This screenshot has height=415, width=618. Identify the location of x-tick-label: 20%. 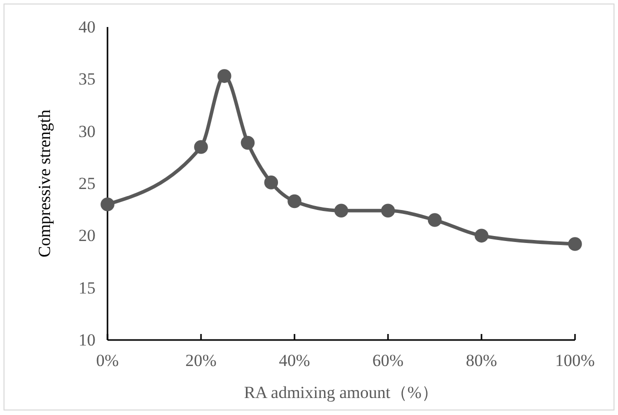
(201, 360).